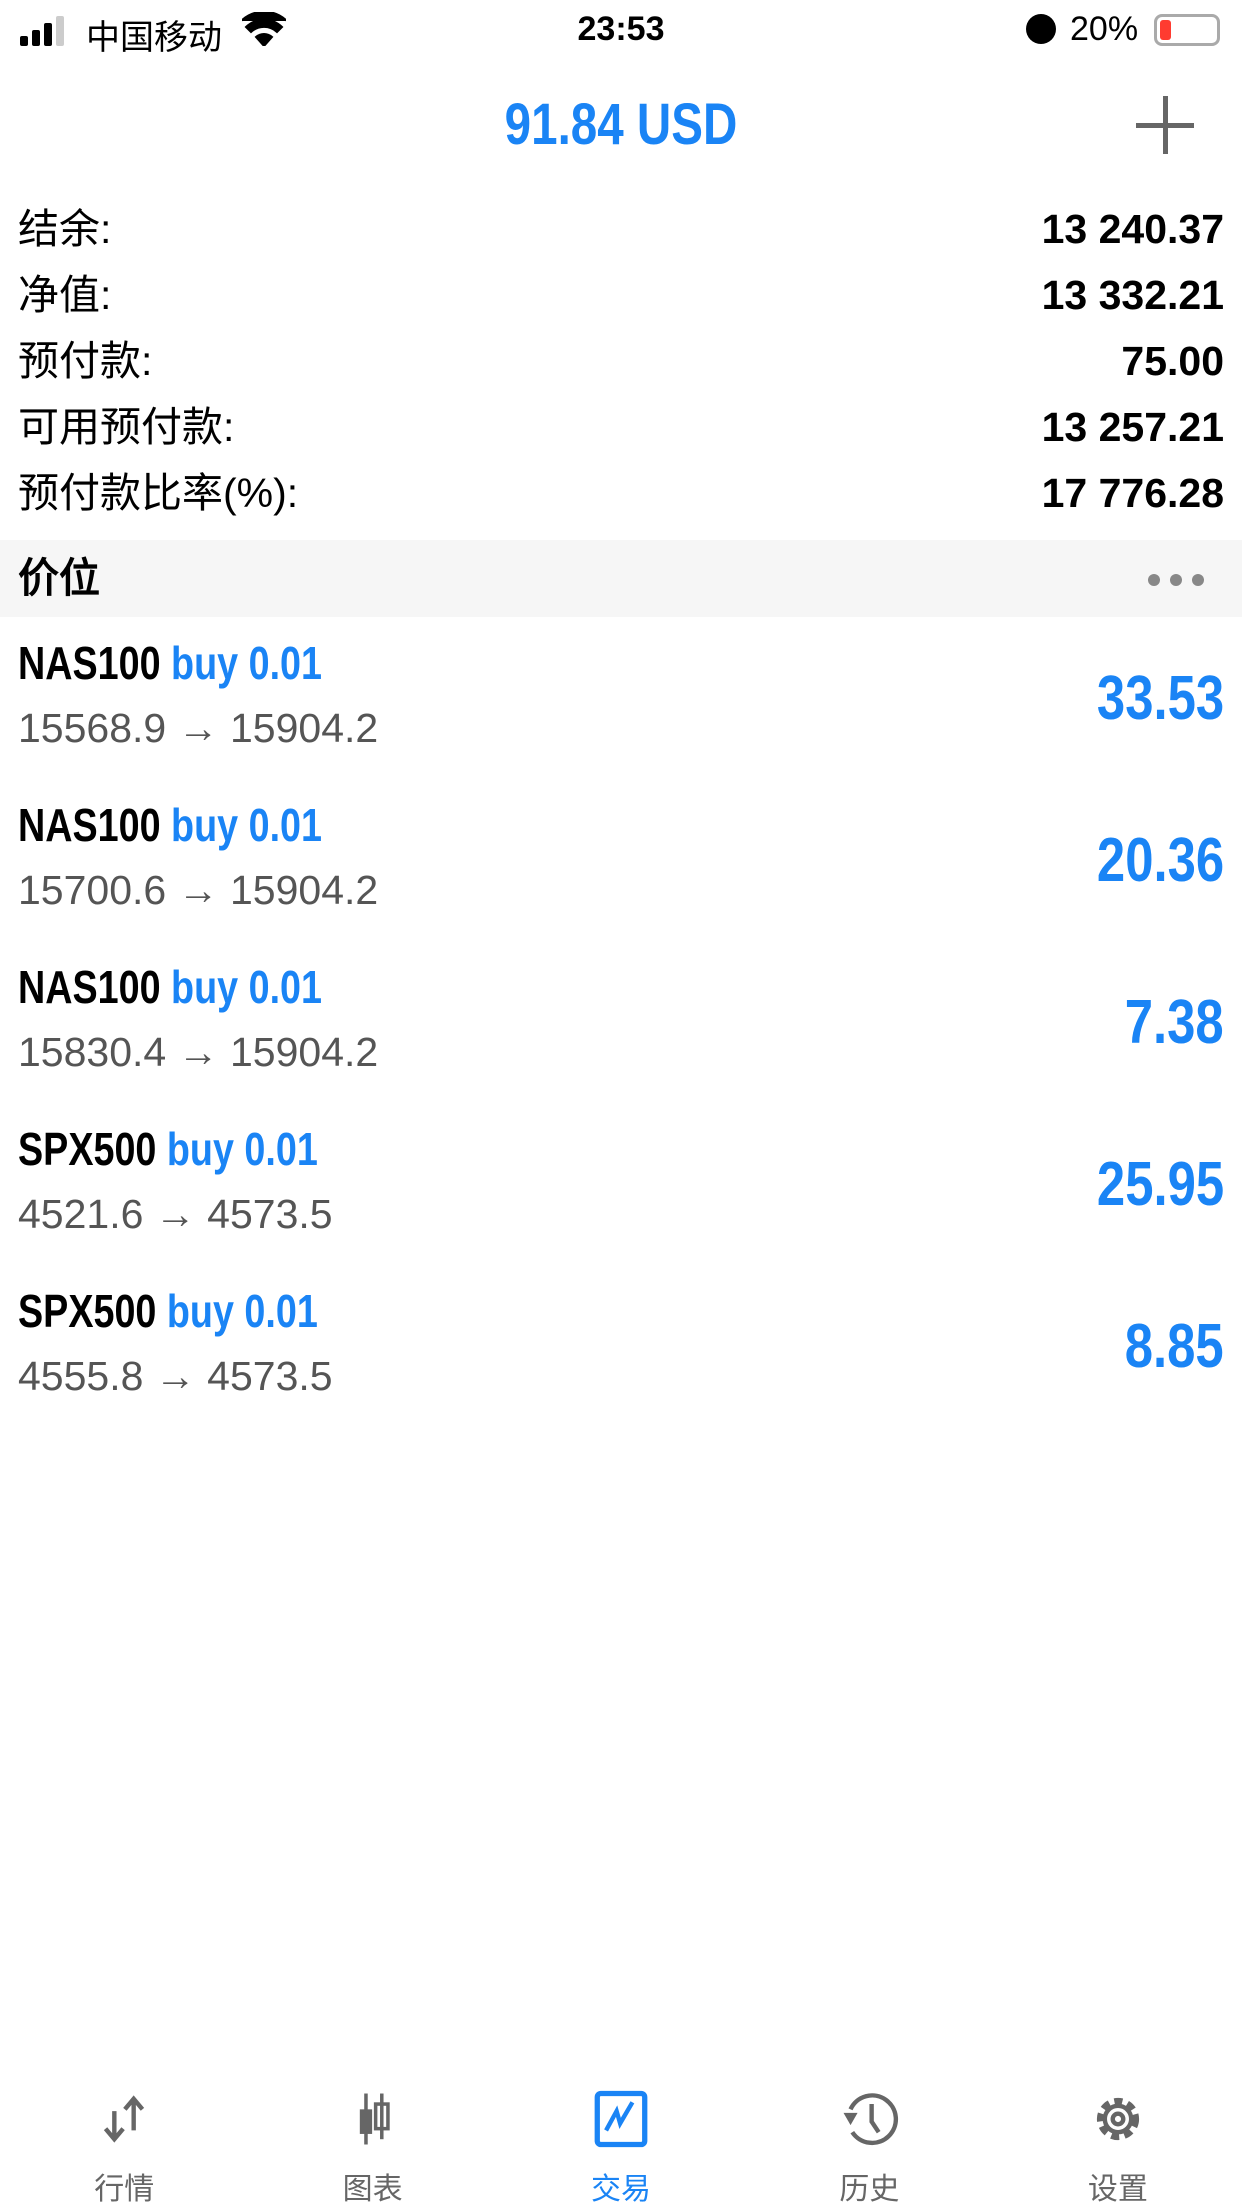  I want to click on profit: 20.36, so click(1160, 860).